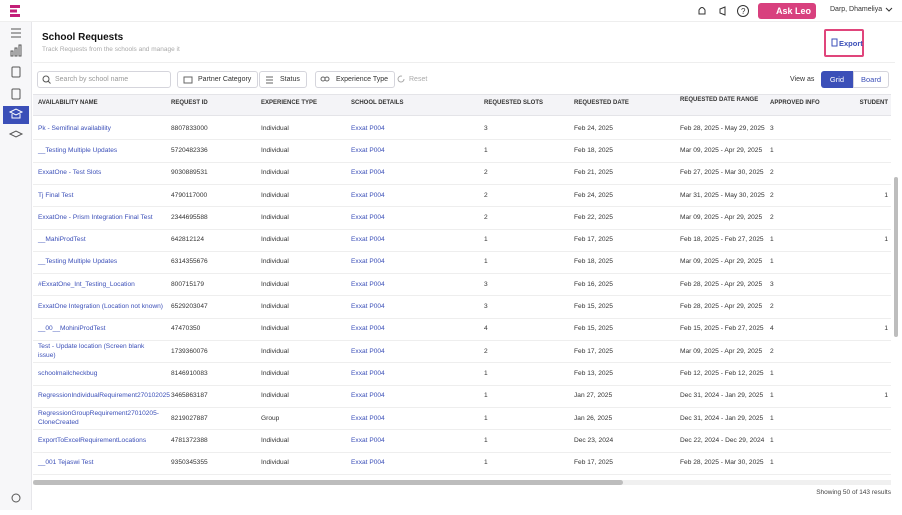  Describe the element at coordinates (886, 240) in the screenshot. I see `cell-student: 1` at that location.